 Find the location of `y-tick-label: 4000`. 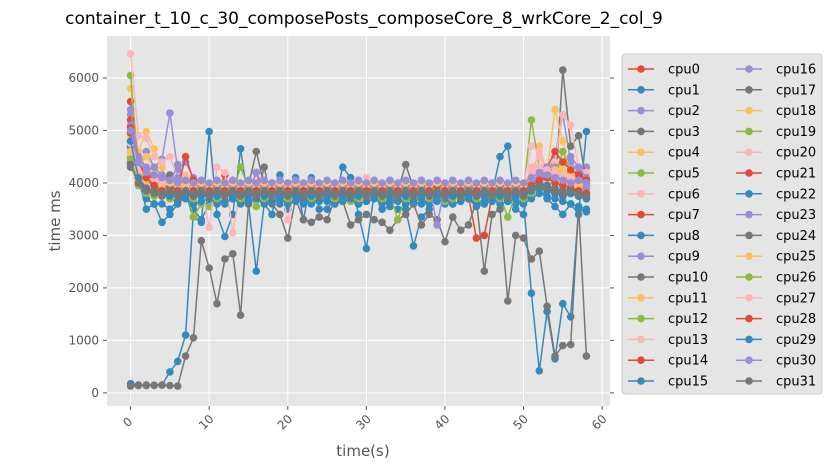

y-tick-label: 4000 is located at coordinates (83, 183).